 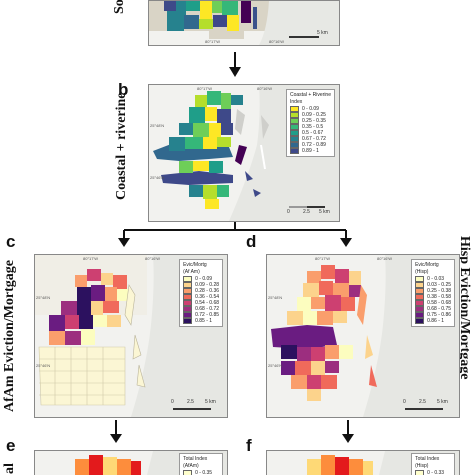 I want to click on side-label-c: AfAm Eviction/Mortgage, so click(x=9, y=335).